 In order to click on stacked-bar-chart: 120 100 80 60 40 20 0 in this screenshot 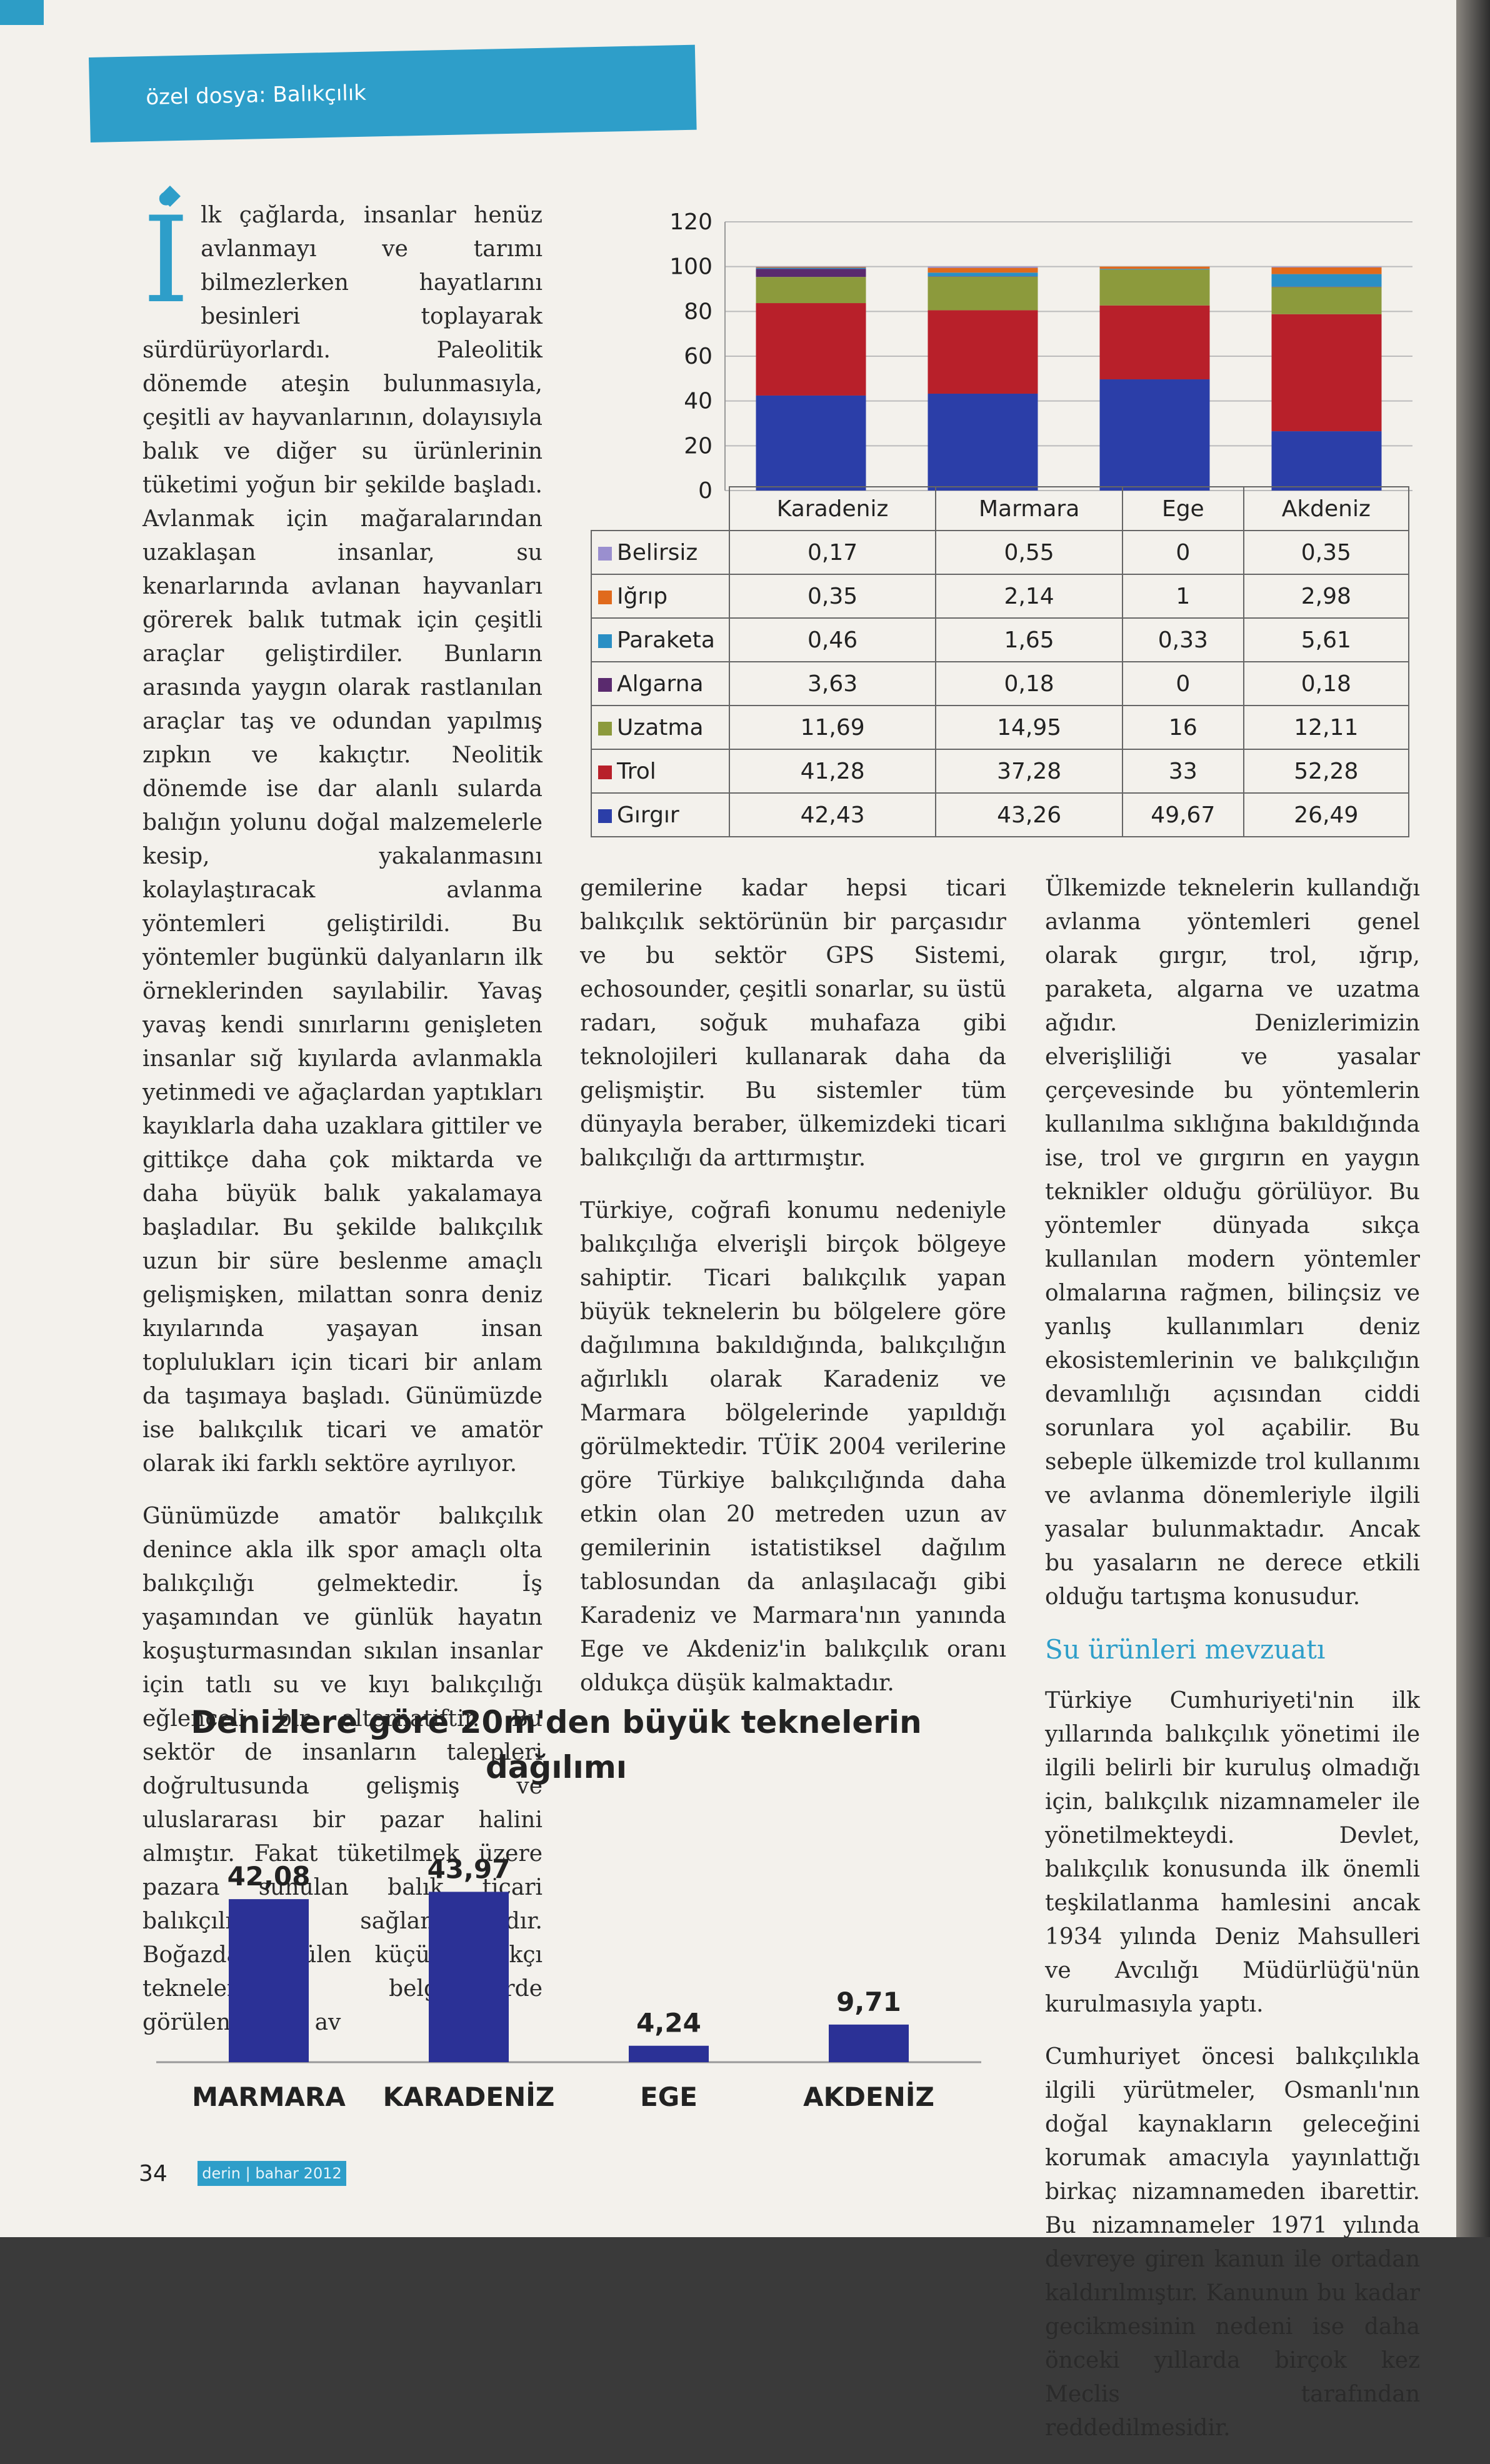, I will do `click(1040, 356)`.